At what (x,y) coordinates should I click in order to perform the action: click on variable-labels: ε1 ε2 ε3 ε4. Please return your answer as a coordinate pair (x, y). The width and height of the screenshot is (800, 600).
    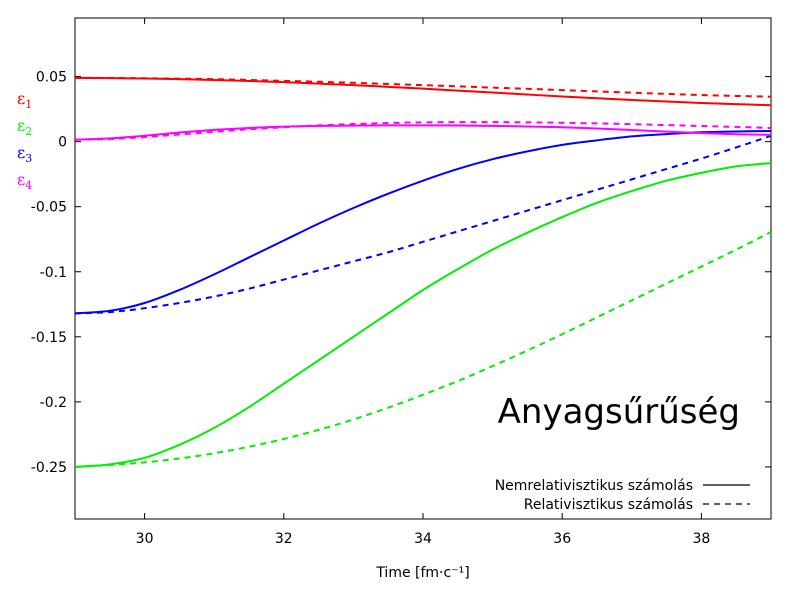
    Looking at the image, I should click on (24, 140).